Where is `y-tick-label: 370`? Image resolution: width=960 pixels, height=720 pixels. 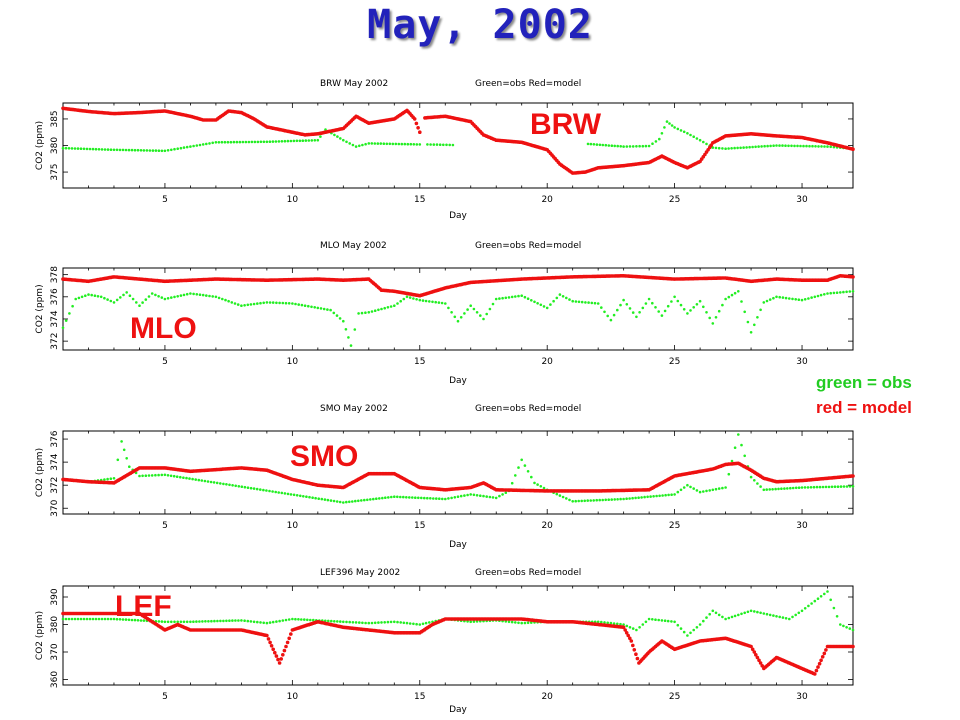
y-tick-label: 370 is located at coordinates (55, 507).